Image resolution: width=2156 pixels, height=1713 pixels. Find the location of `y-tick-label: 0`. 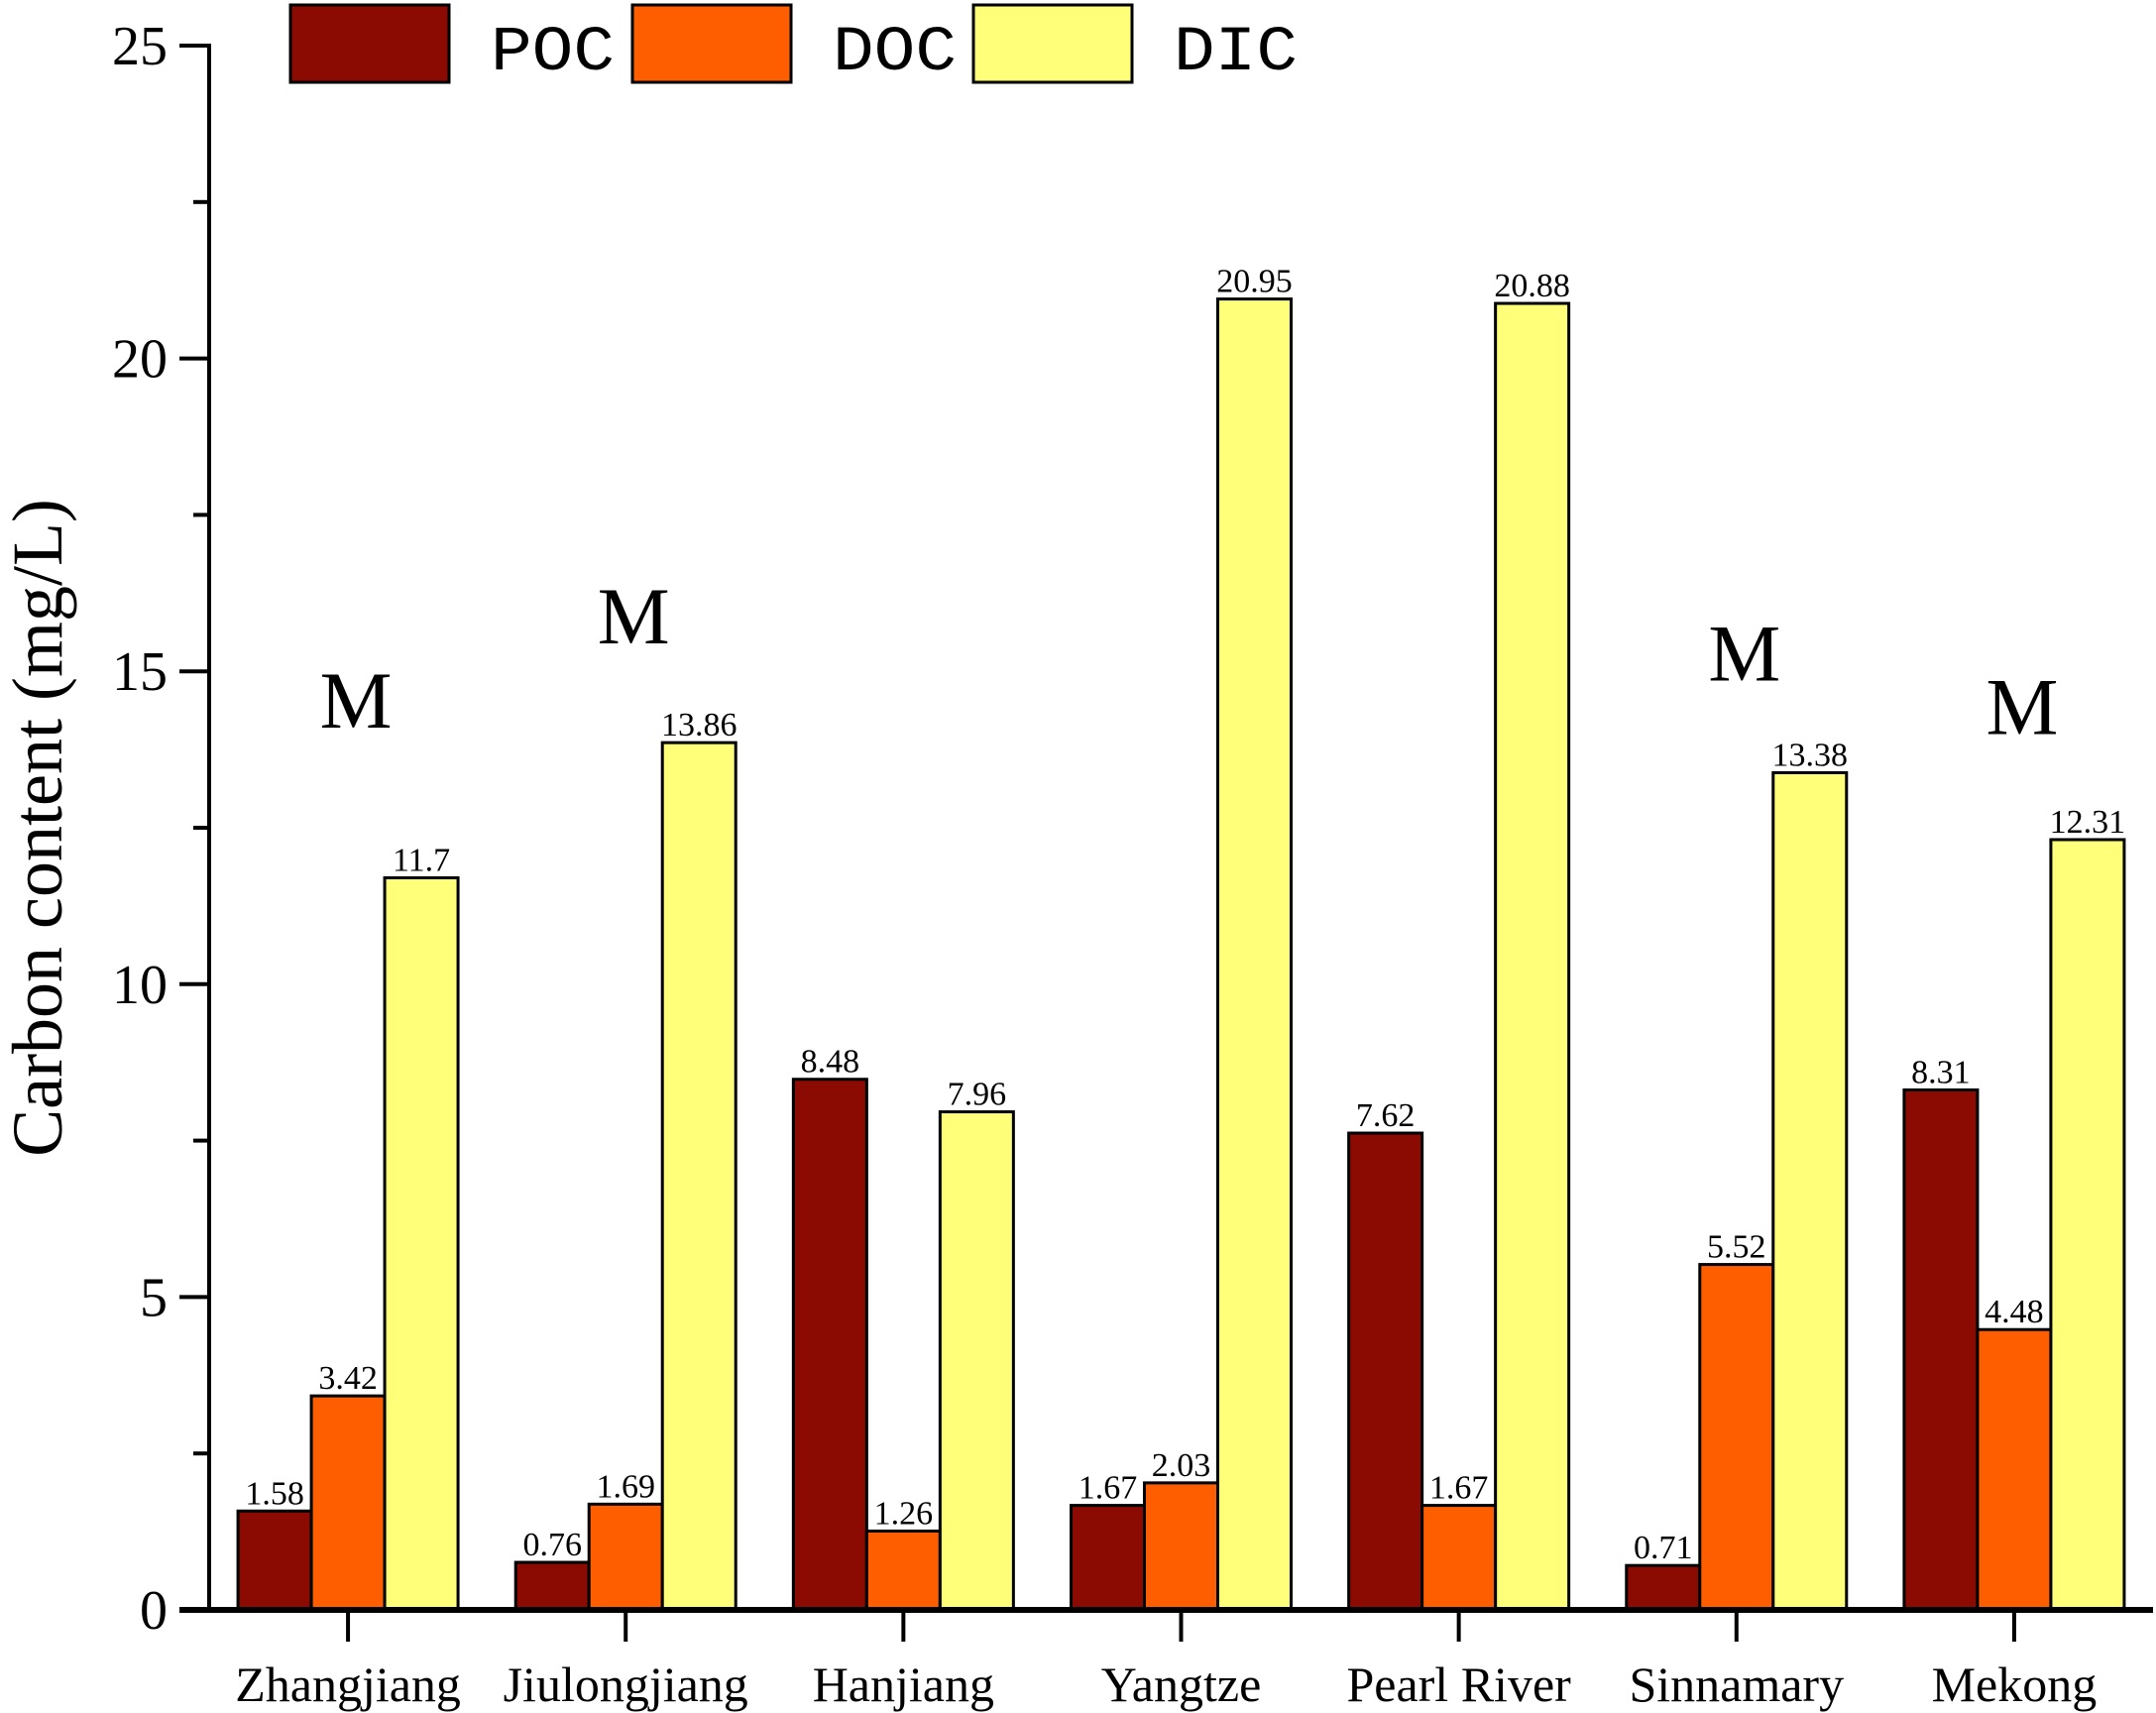

y-tick-label: 0 is located at coordinates (154, 1611).